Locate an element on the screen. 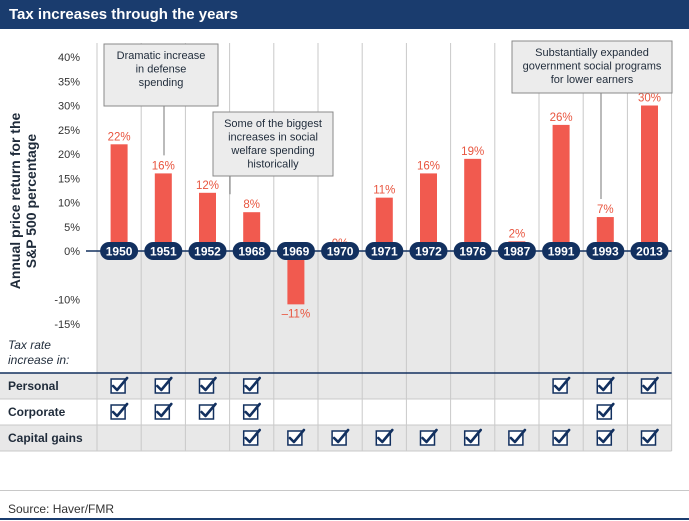 The height and width of the screenshot is (521, 689). year-badge-1993 is located at coordinates (605, 251).